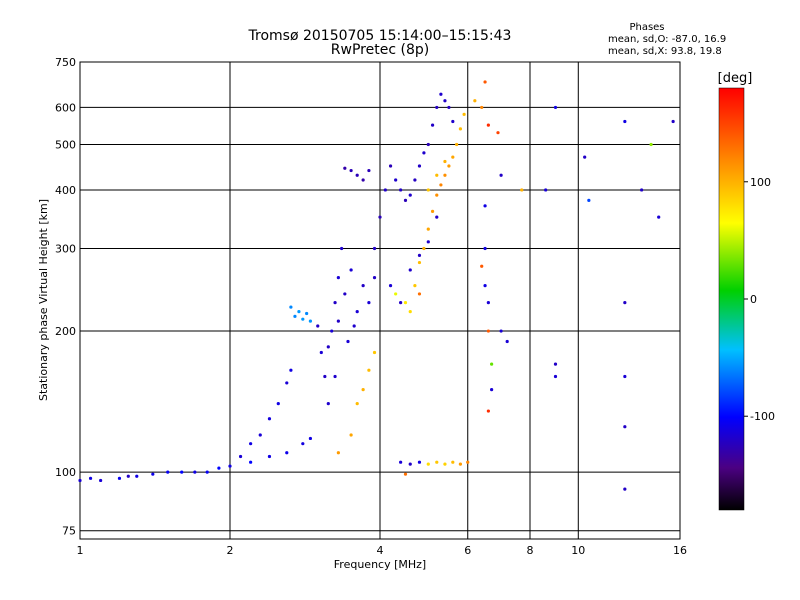  What do you see at coordinates (65, 107) in the screenshot?
I see `y-tick-label: 600` at bounding box center [65, 107].